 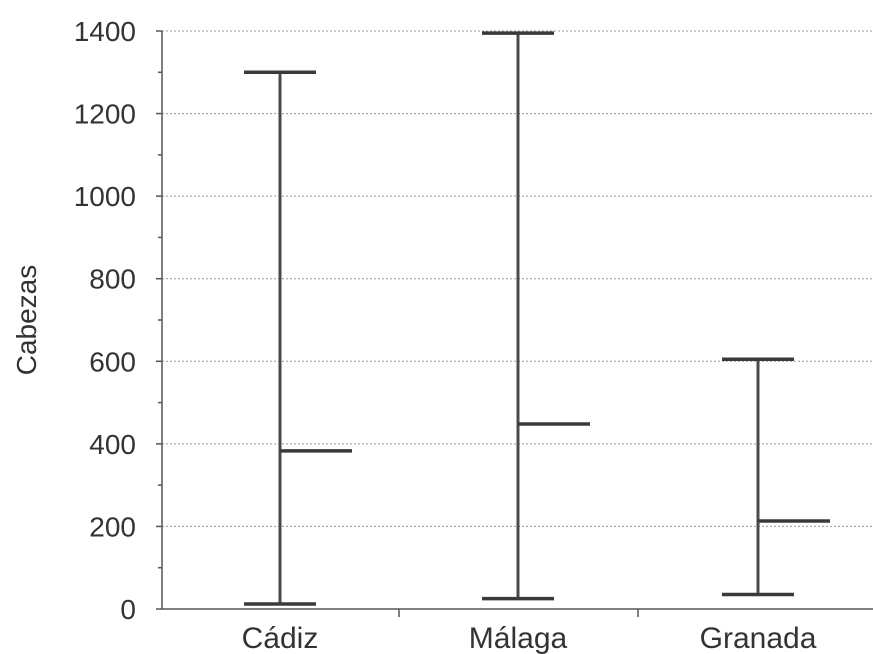 I want to click on category-label-cadiz: Cádiz, so click(x=280, y=638).